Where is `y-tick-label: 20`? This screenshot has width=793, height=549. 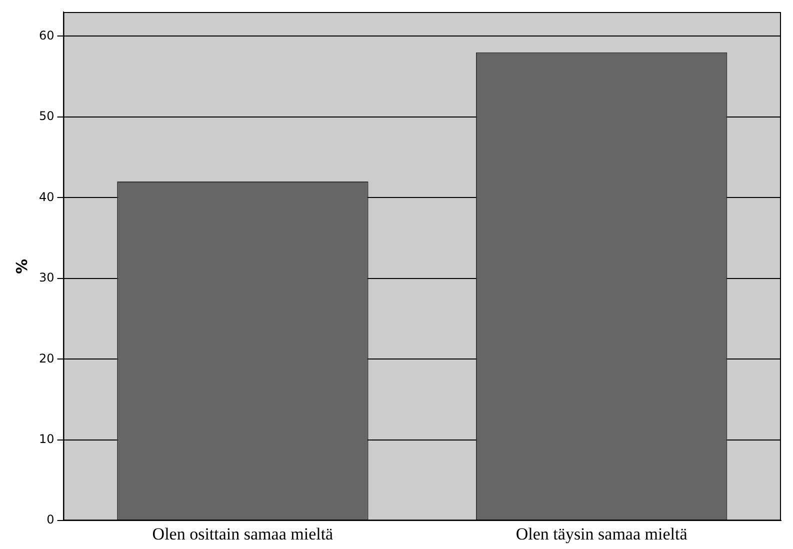
y-tick-label: 20 is located at coordinates (46, 358).